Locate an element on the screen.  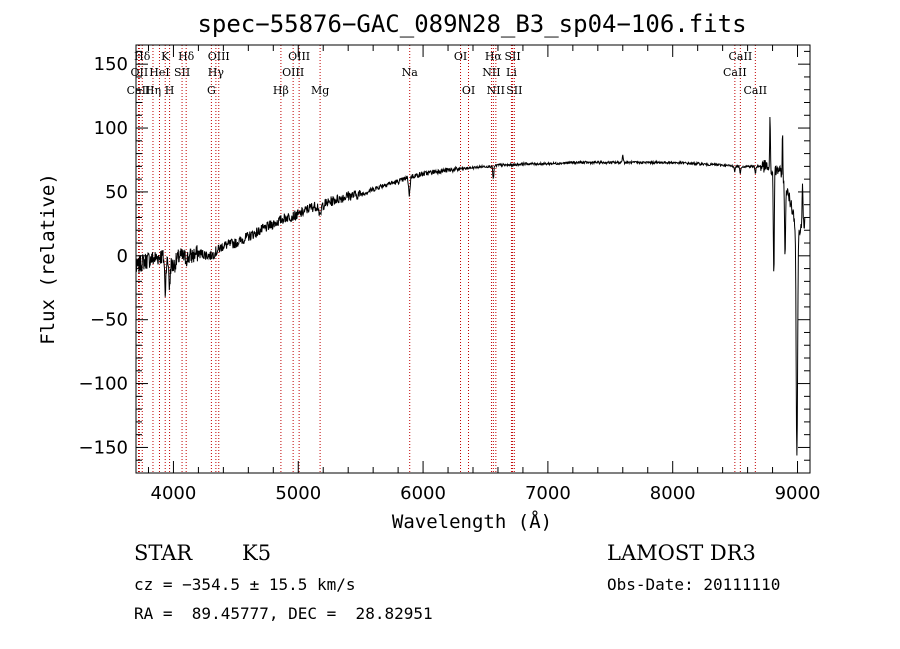
line-label: H is located at coordinates (170, 90).